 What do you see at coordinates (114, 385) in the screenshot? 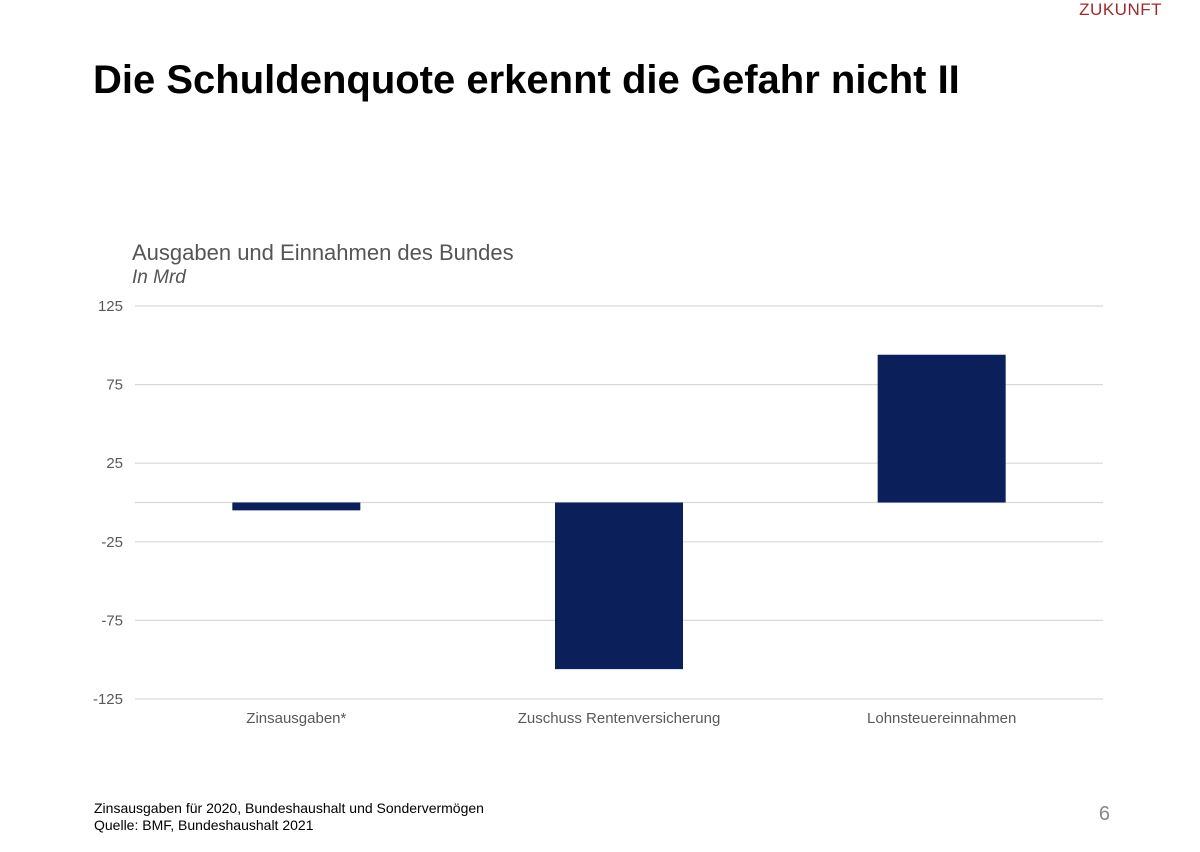
I see `y-tick-label: 75` at bounding box center [114, 385].